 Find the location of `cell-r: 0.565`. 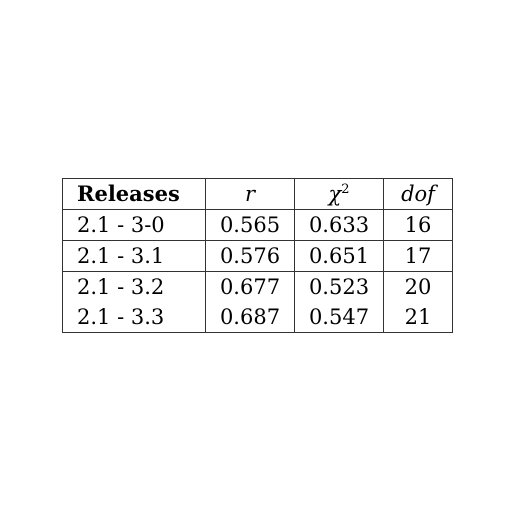

cell-r: 0.565 is located at coordinates (250, 225).